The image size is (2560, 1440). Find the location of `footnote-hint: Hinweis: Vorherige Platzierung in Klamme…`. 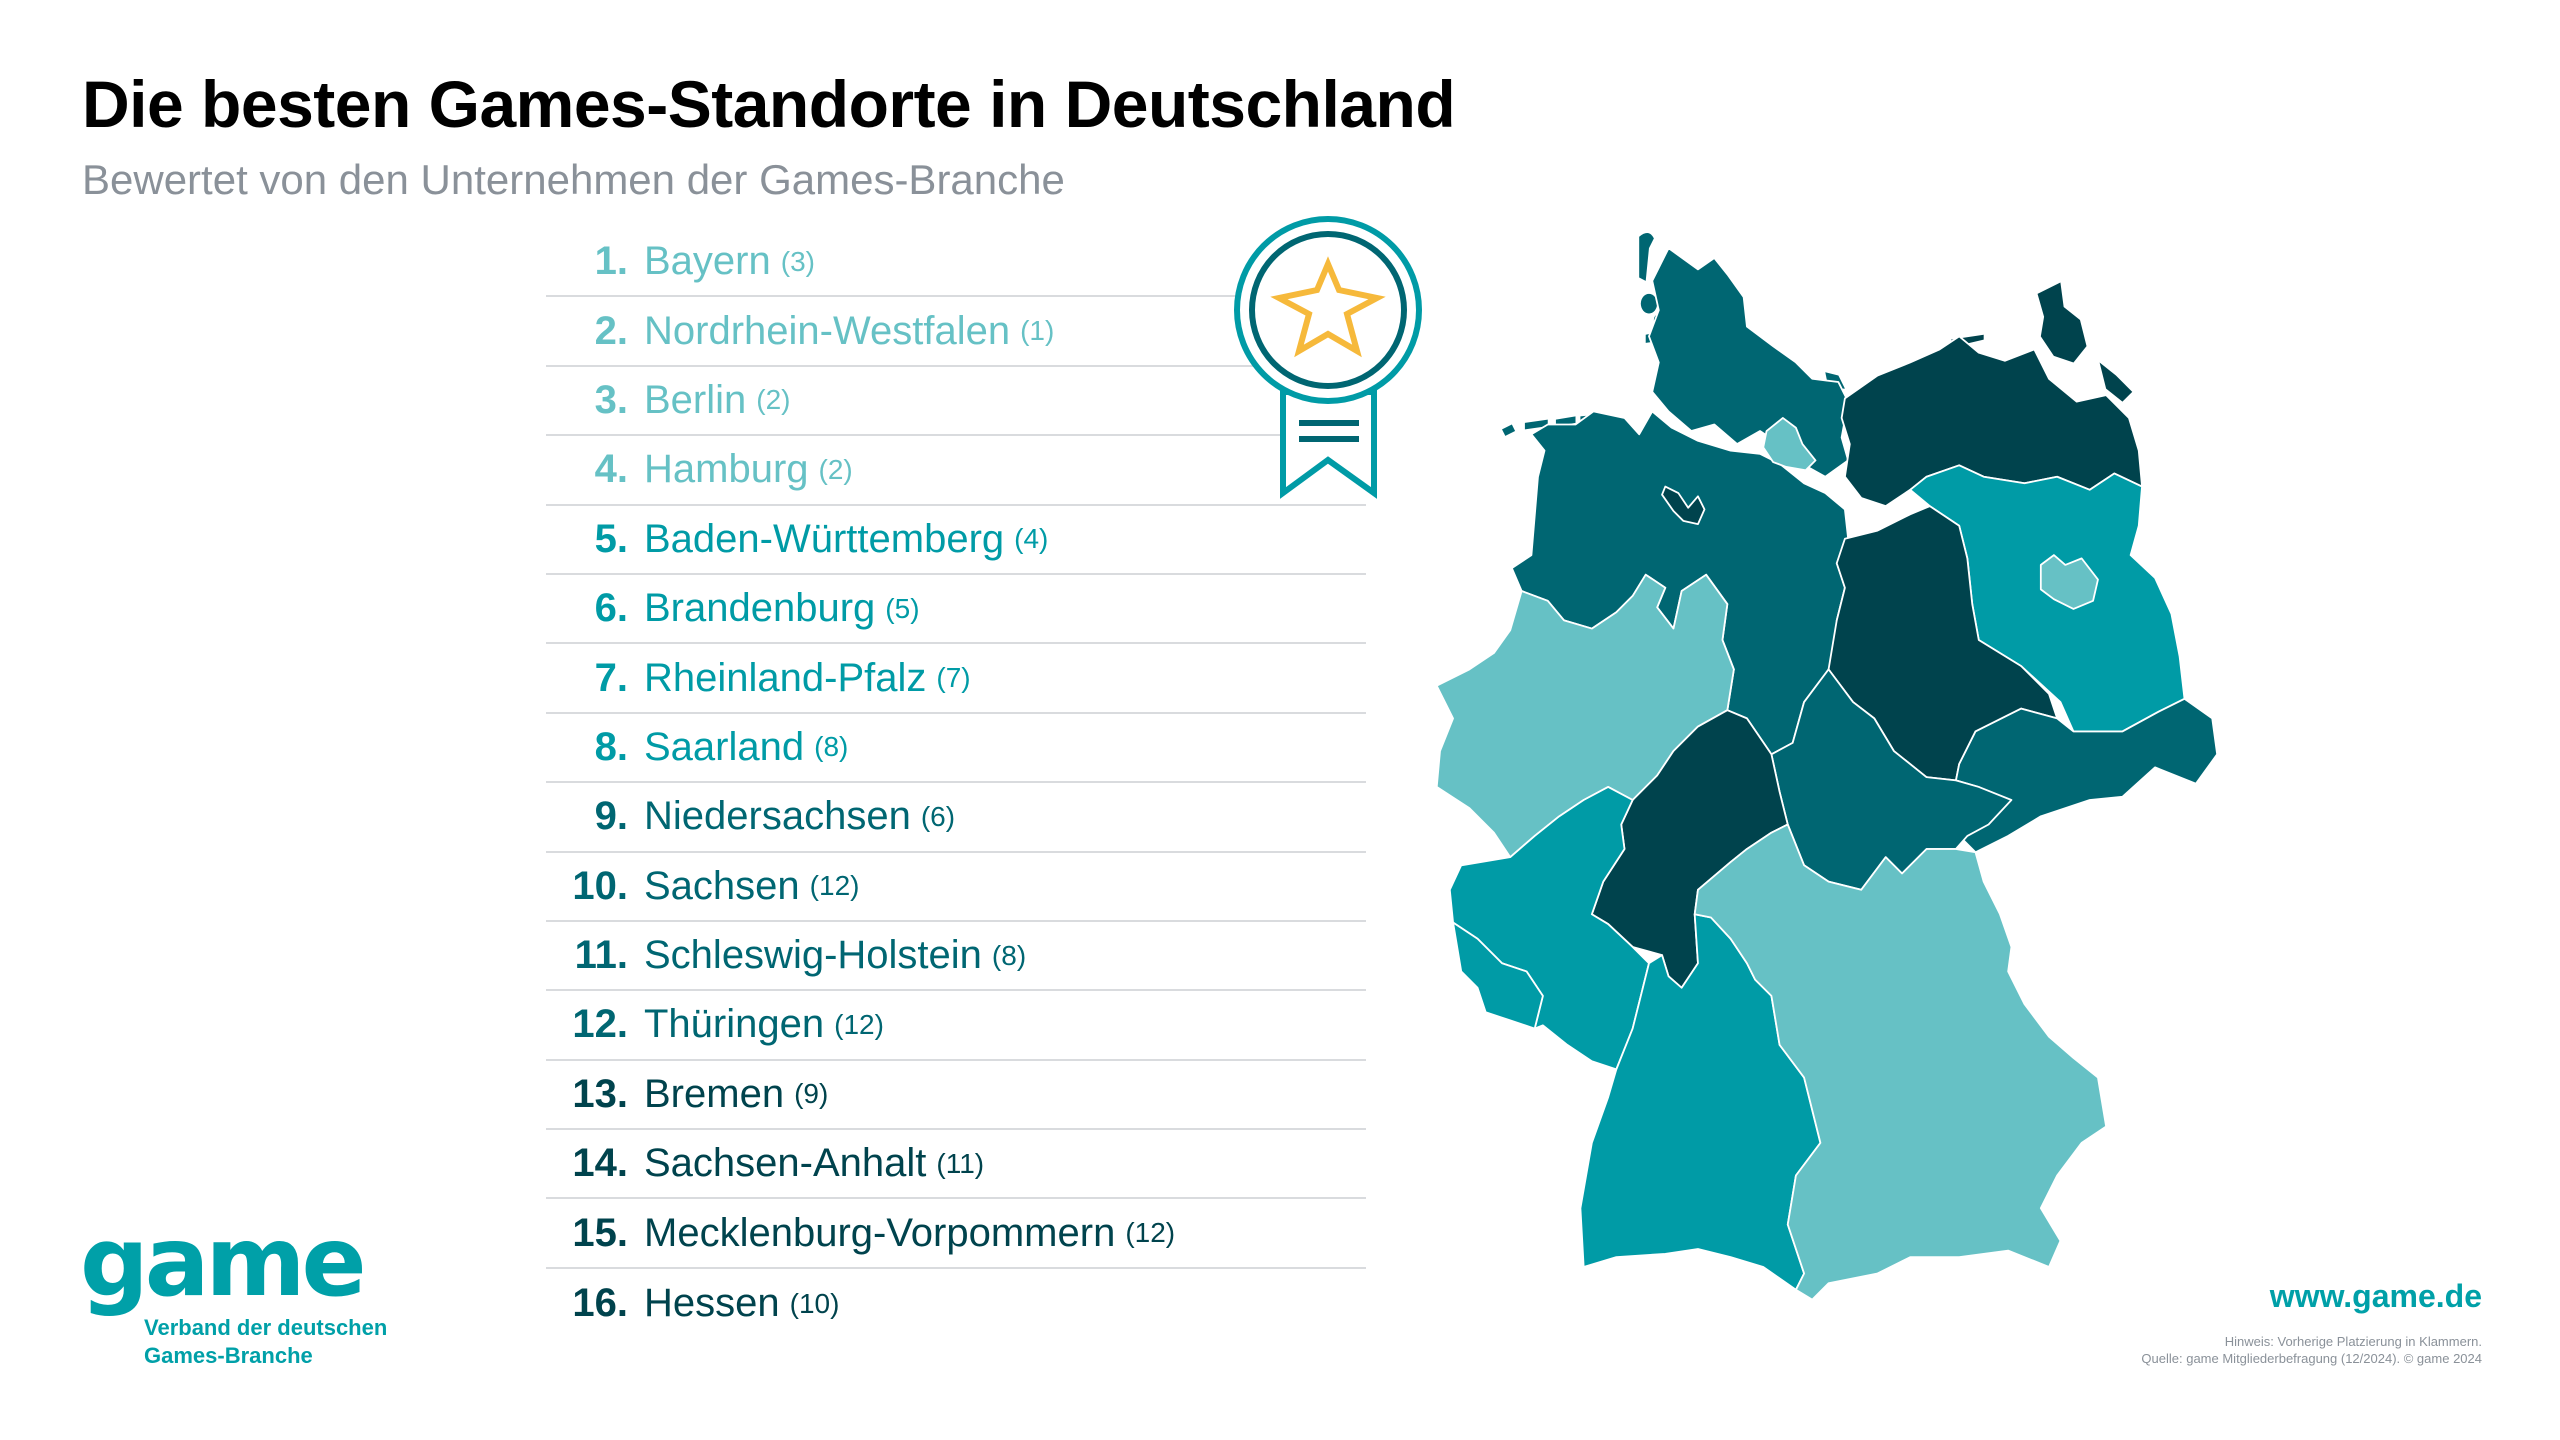

footnote-hint: Hinweis: Vorherige Platzierung in Klamme… is located at coordinates (2353, 1341).